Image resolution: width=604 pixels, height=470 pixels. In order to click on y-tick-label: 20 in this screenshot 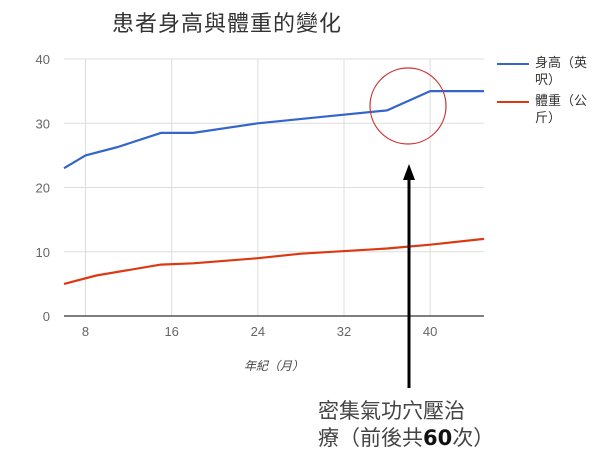, I will do `click(43, 188)`.